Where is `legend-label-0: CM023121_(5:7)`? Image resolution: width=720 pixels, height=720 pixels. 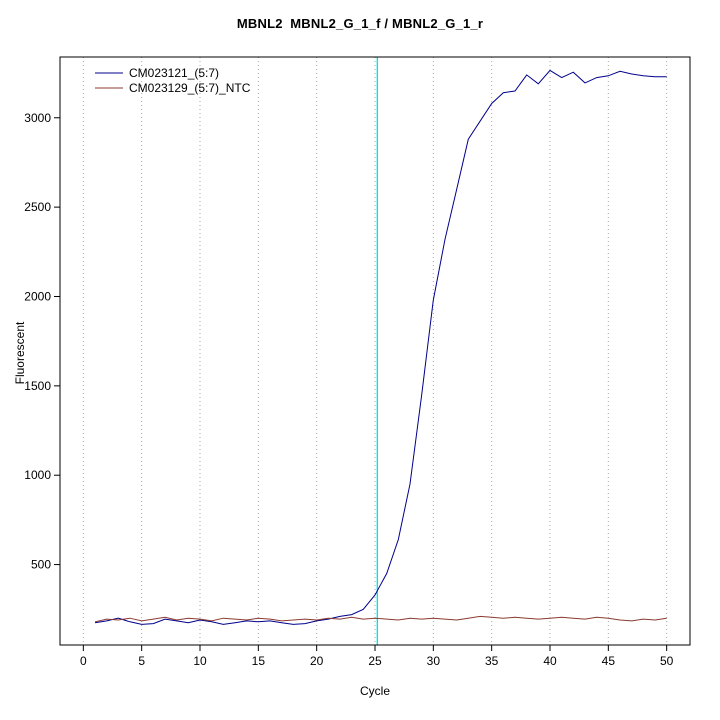 legend-label-0: CM023121_(5:7) is located at coordinates (174, 73).